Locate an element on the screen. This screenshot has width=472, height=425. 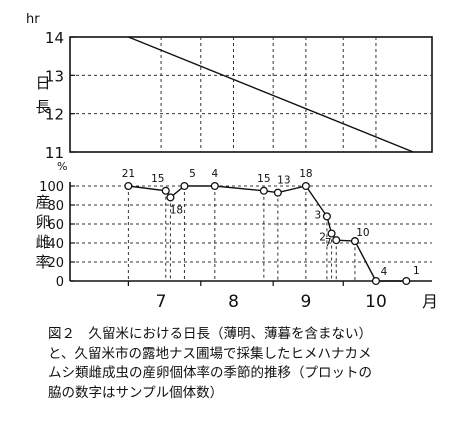
y-tick-label: 100 is located at coordinates (51, 187).